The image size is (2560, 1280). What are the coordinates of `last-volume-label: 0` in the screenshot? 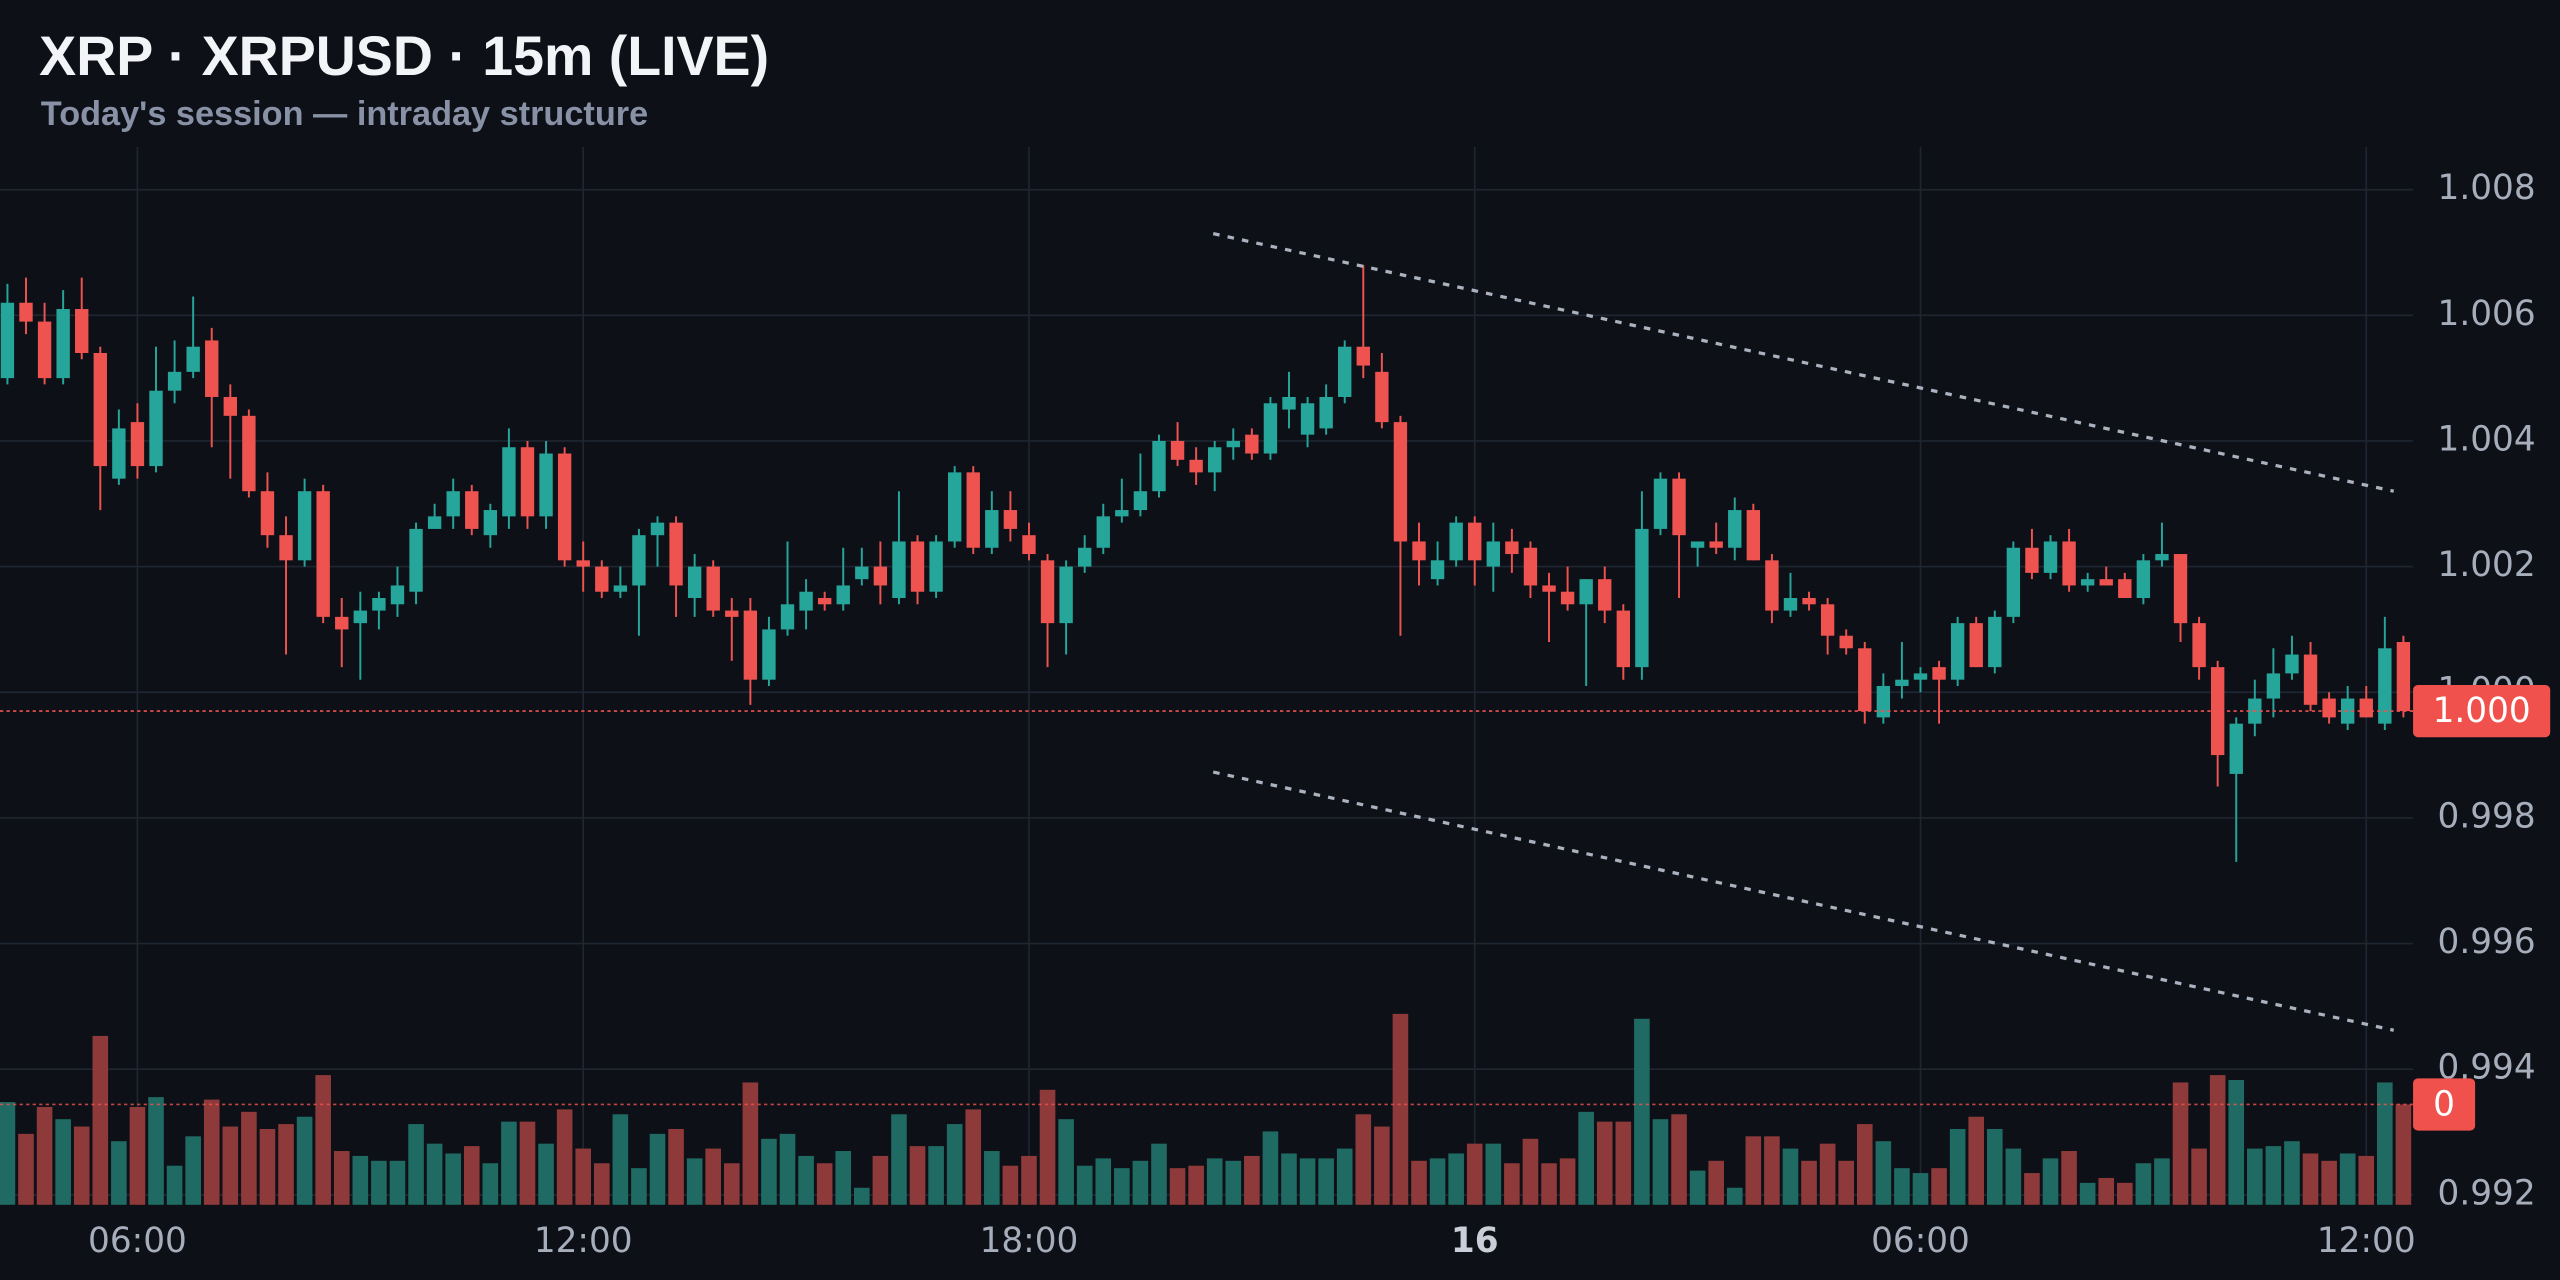 It's located at (2444, 1105).